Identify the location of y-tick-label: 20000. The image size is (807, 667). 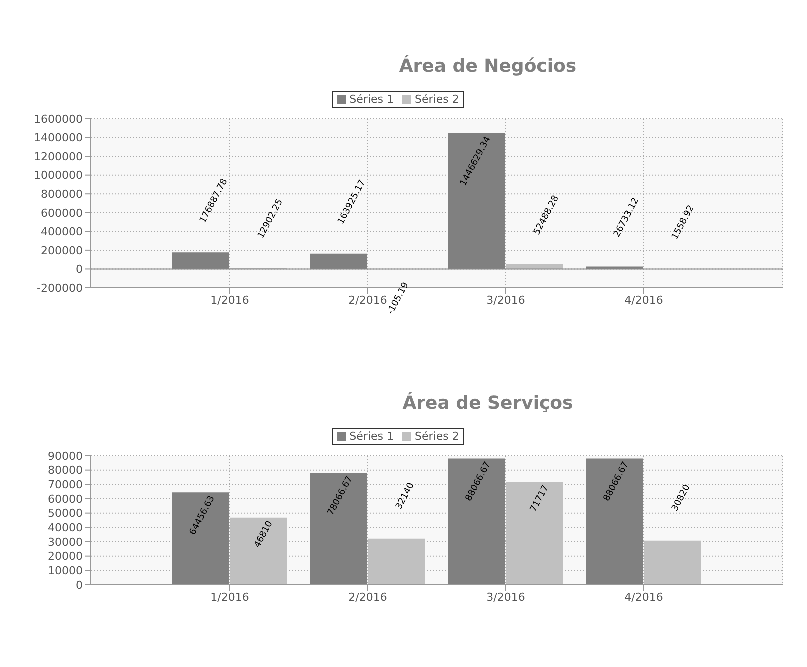
(65, 557).